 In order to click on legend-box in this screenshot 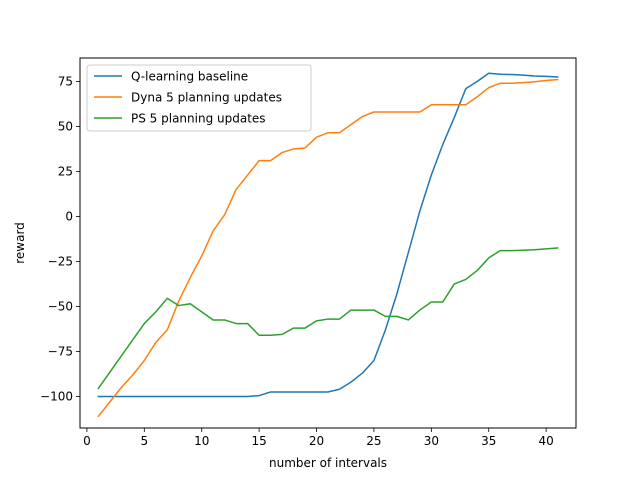, I will do `click(199, 98)`.